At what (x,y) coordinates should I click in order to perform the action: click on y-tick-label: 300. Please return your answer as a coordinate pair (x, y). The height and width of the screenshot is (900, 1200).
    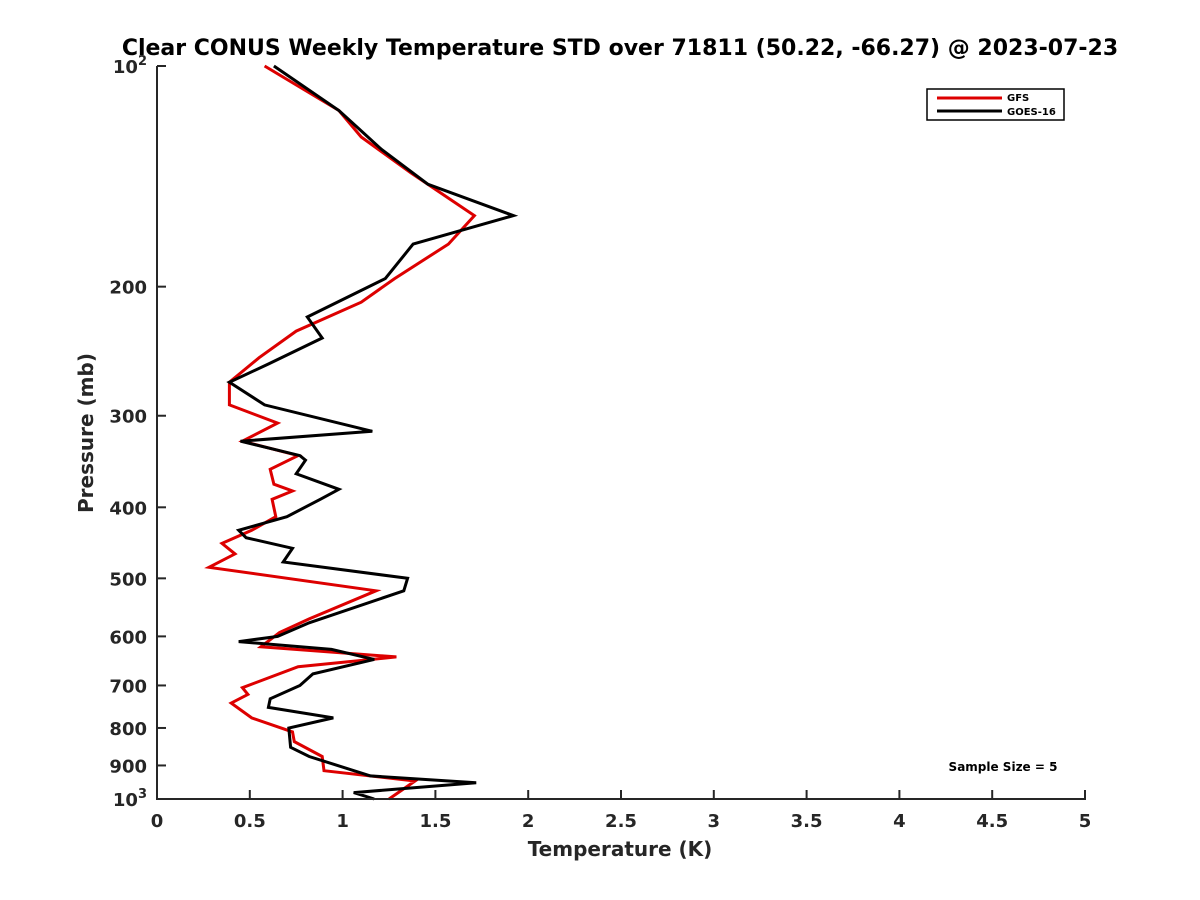
    Looking at the image, I should click on (128, 417).